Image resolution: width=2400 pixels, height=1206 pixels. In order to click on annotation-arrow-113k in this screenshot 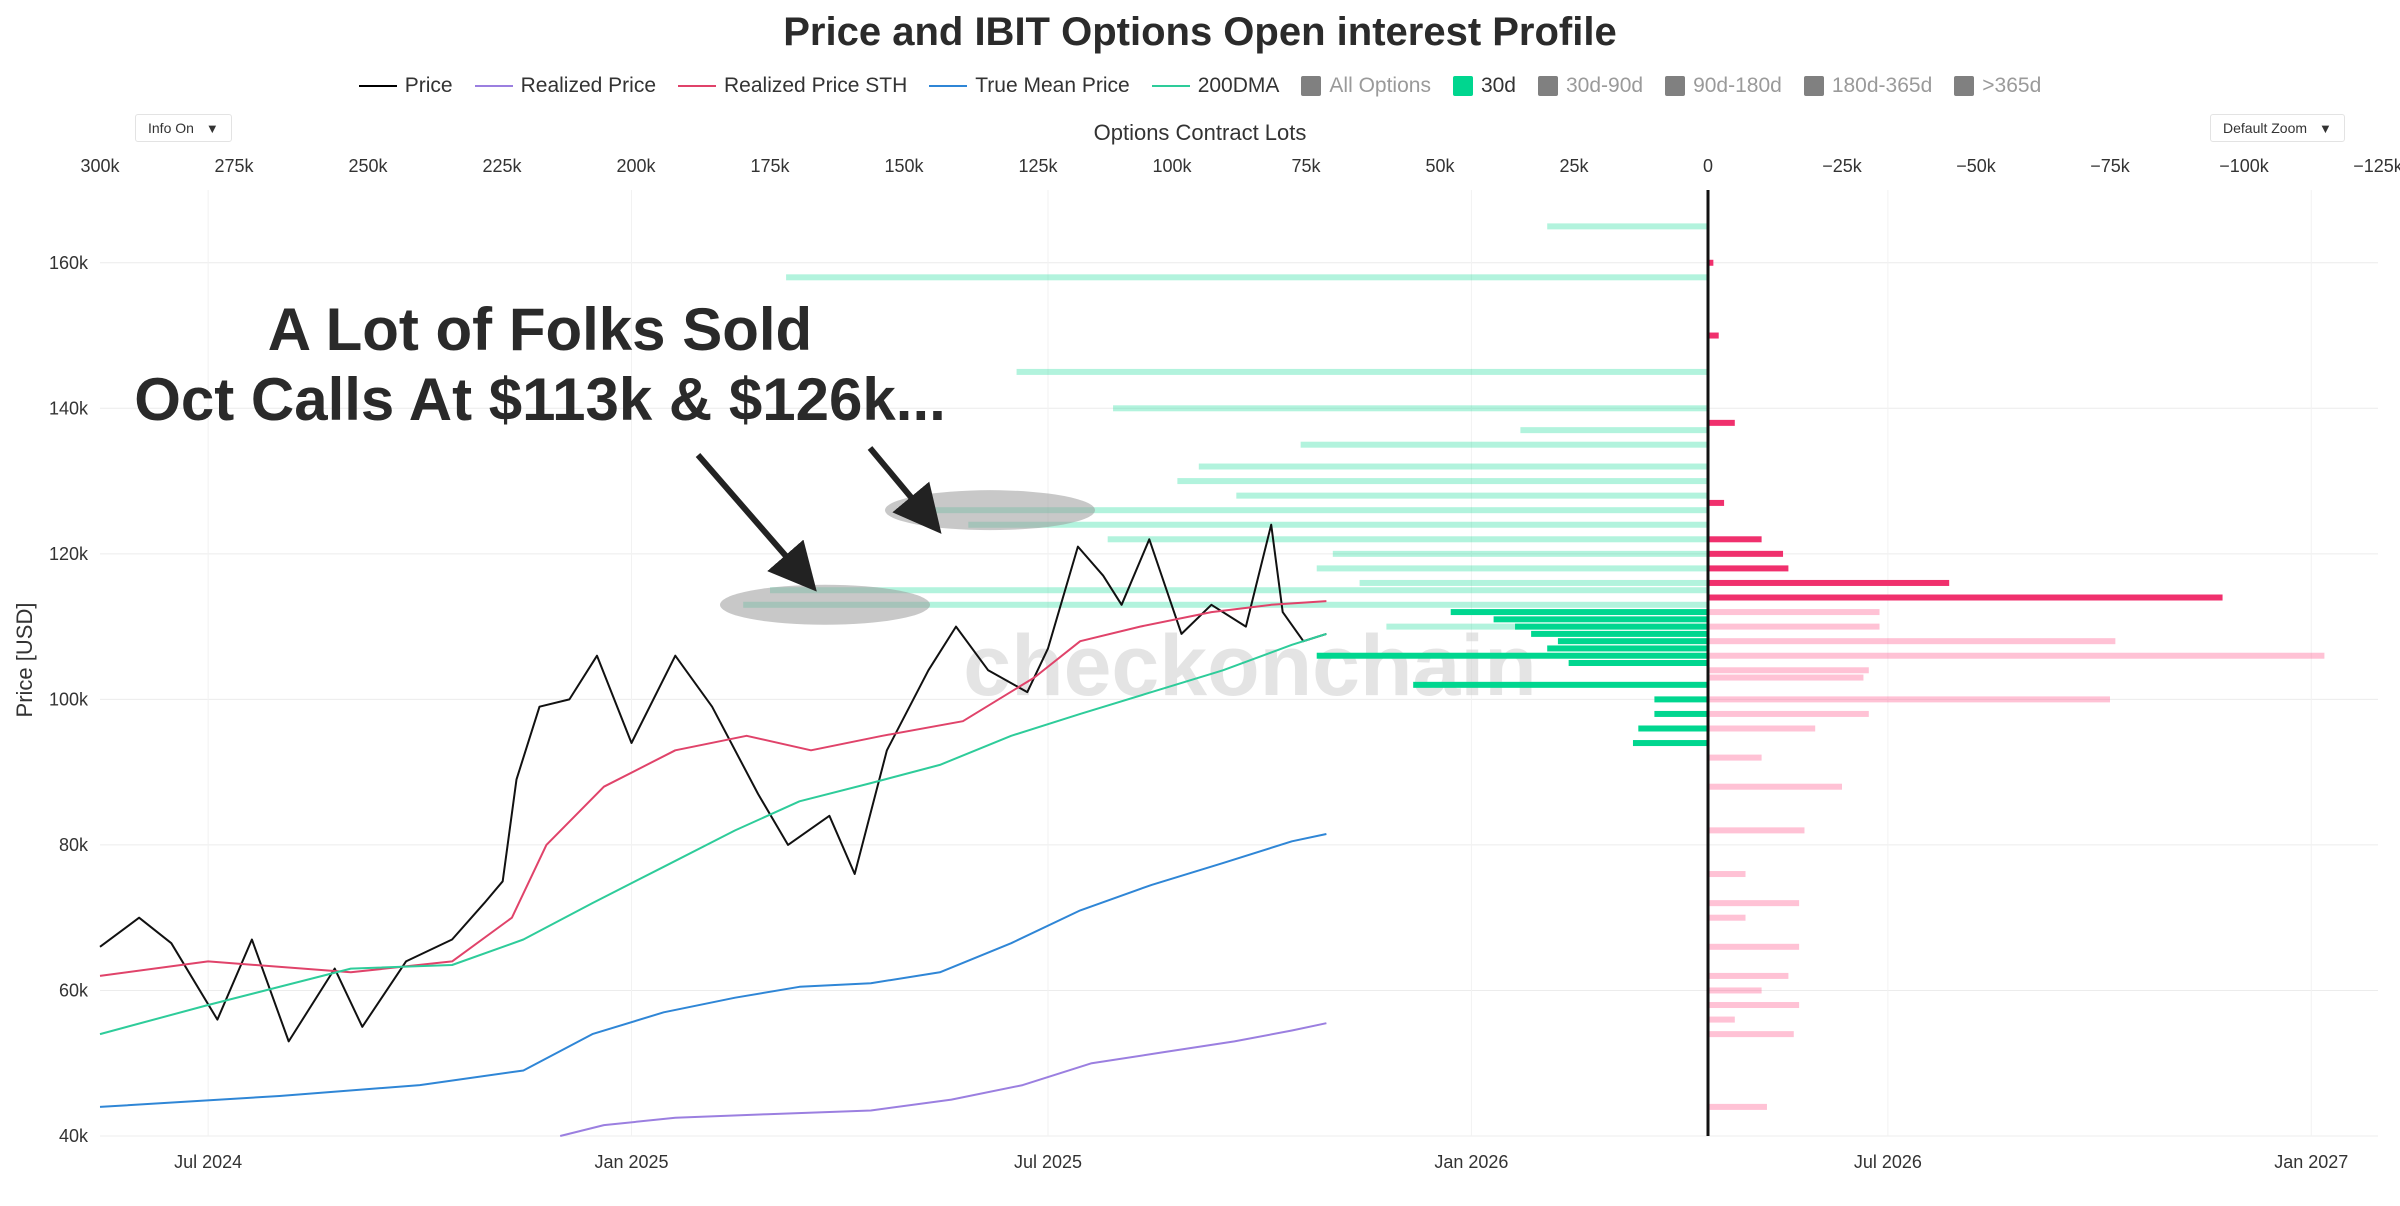, I will do `click(756, 522)`.